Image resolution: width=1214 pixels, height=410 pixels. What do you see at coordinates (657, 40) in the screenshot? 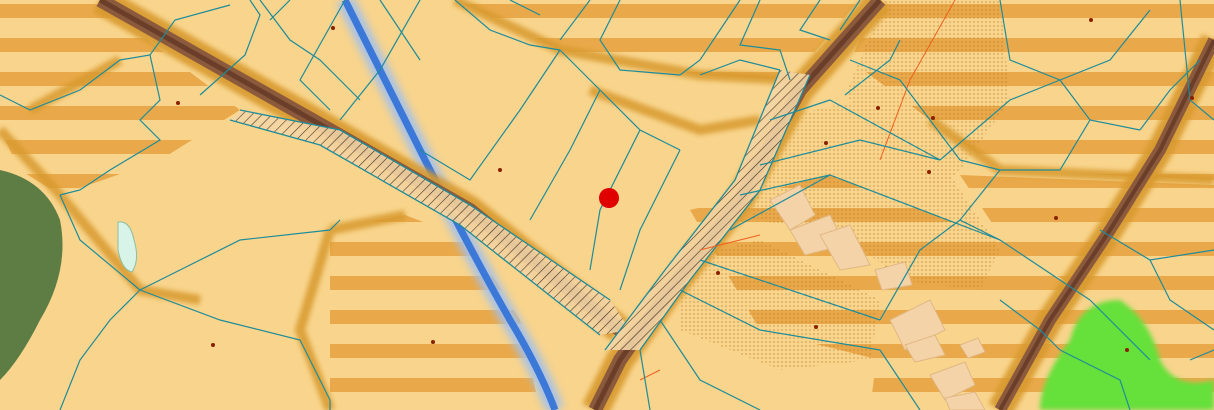
I see `zone-area-top-middle` at bounding box center [657, 40].